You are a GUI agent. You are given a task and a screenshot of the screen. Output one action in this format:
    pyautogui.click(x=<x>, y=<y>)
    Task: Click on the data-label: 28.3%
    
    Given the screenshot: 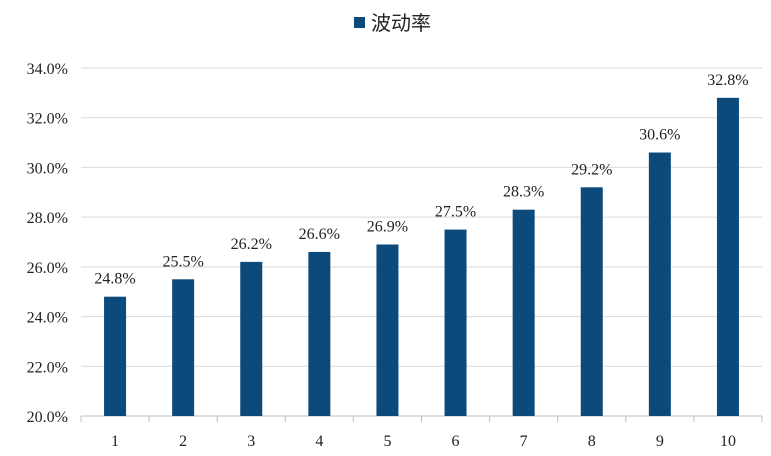 What is the action you would take?
    pyautogui.click(x=523, y=192)
    